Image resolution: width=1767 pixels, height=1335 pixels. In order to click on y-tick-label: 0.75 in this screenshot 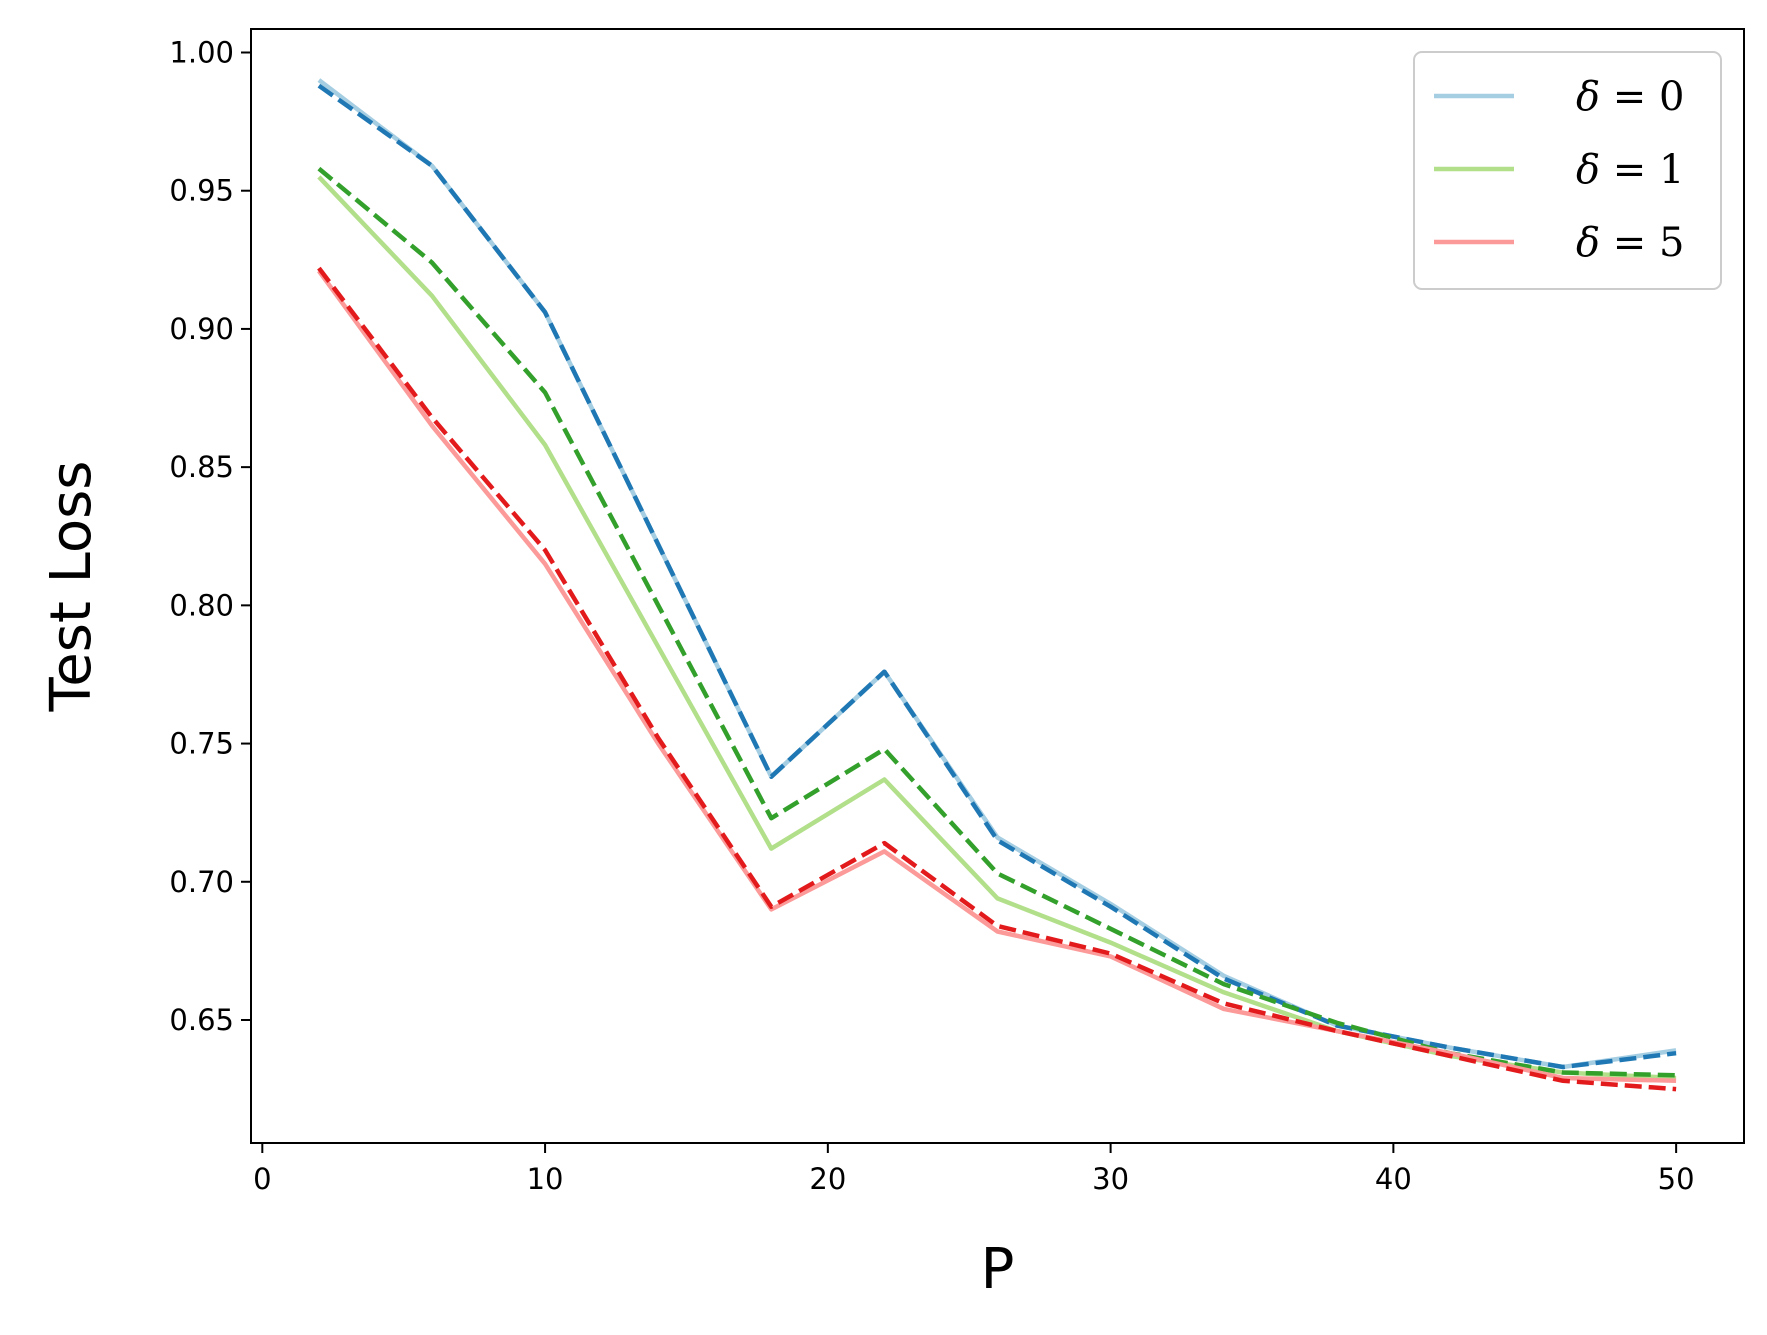, I will do `click(201, 744)`.